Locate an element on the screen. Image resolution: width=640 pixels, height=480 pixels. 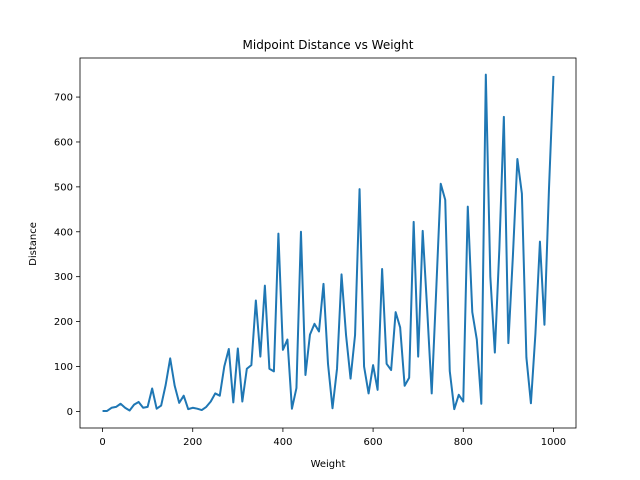
x-tick-label: 1000 is located at coordinates (553, 442).